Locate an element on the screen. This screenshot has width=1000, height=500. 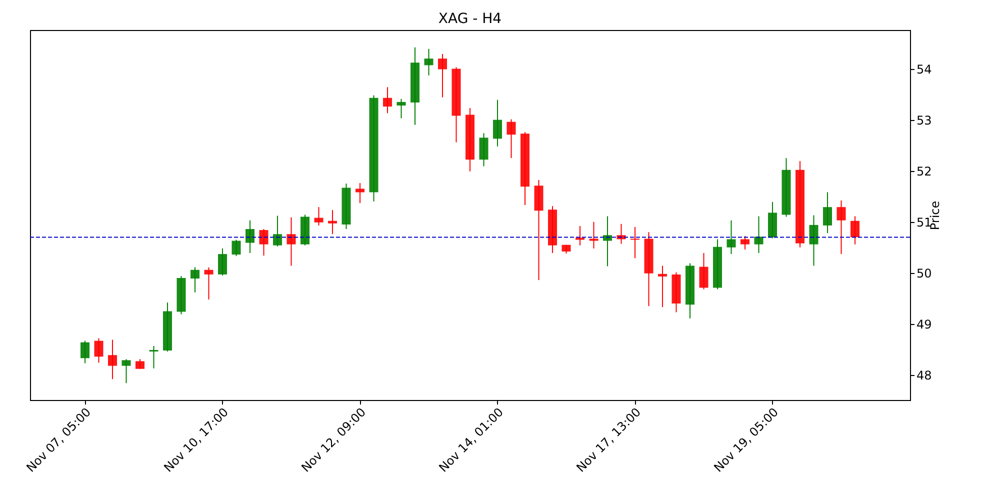
y-tick-label: 54 is located at coordinates (924, 69).